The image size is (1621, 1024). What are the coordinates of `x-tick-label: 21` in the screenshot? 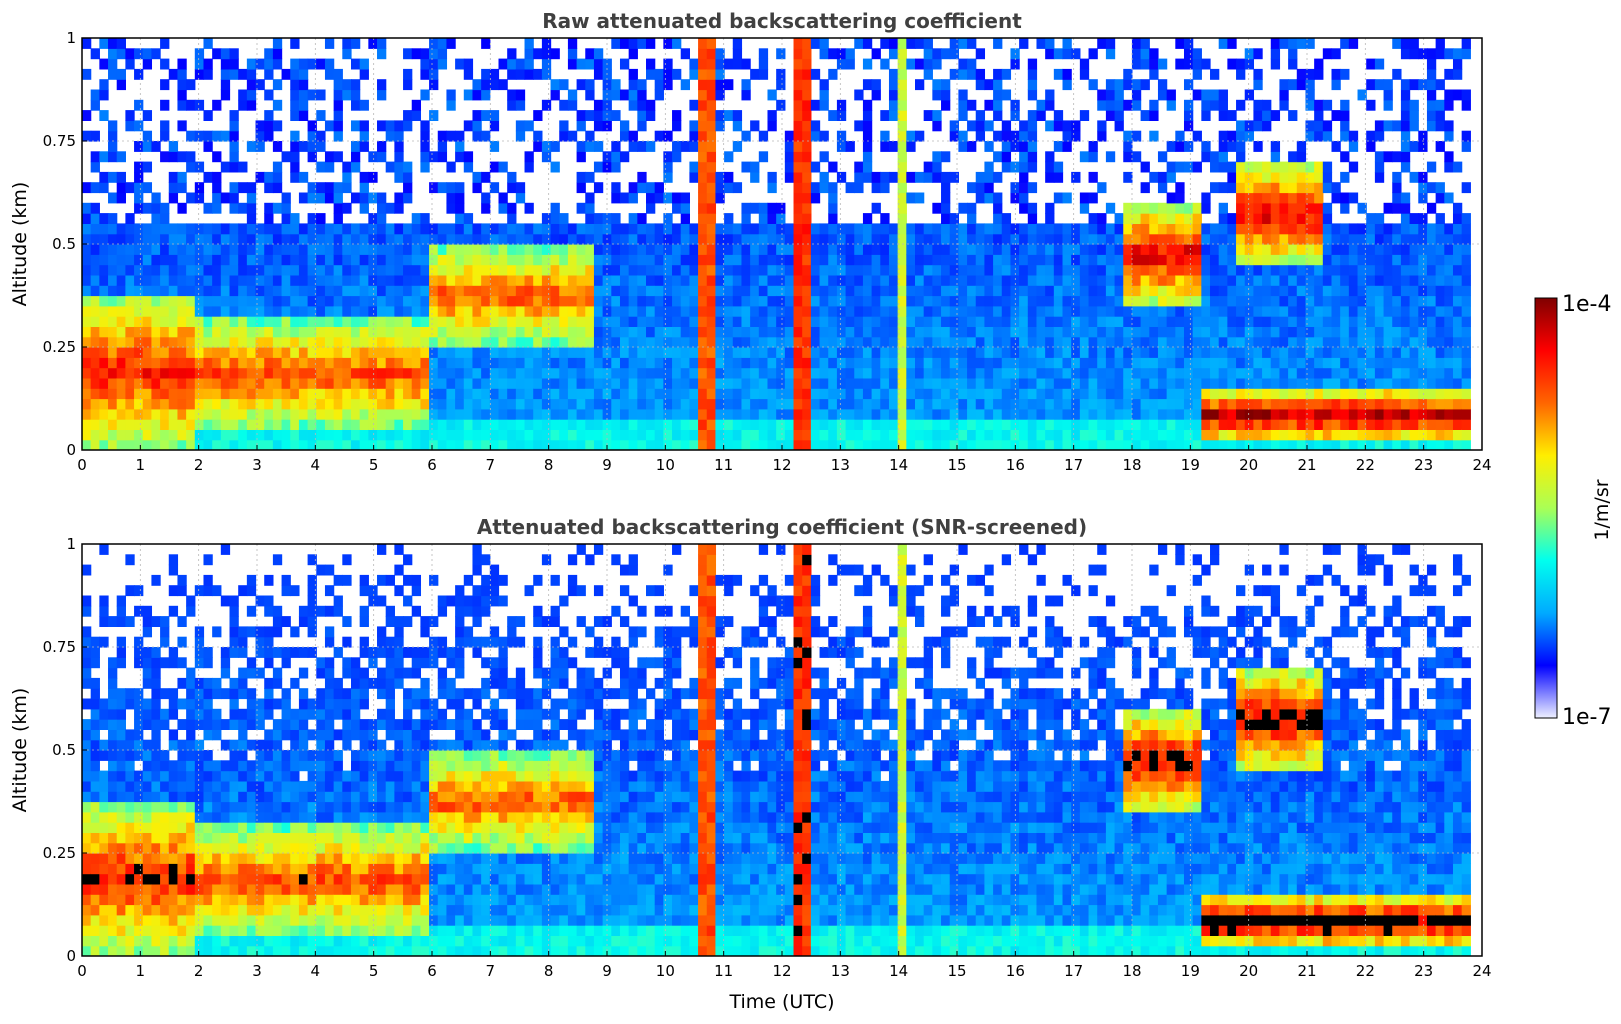 It's located at (1306, 465).